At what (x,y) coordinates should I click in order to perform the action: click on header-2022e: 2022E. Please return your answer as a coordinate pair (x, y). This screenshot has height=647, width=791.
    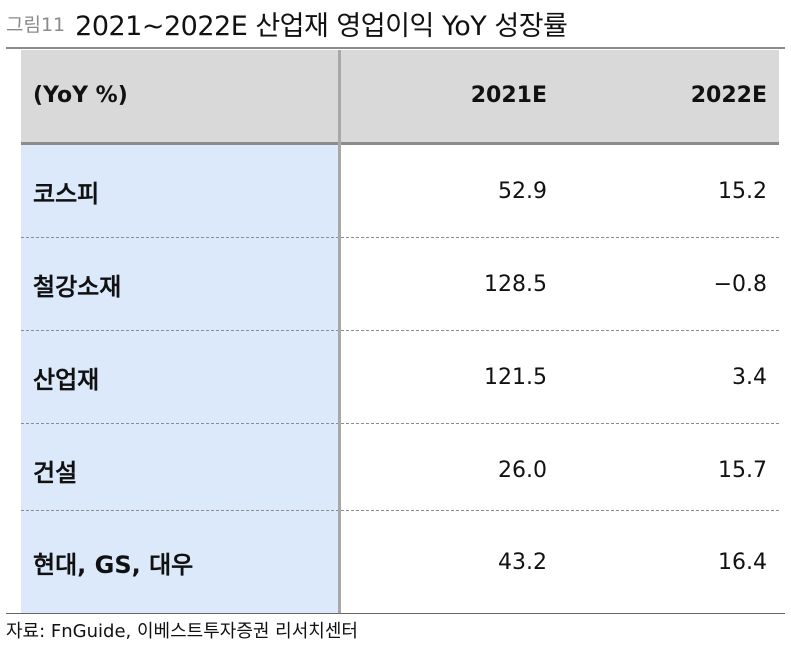
    Looking at the image, I should click on (728, 95).